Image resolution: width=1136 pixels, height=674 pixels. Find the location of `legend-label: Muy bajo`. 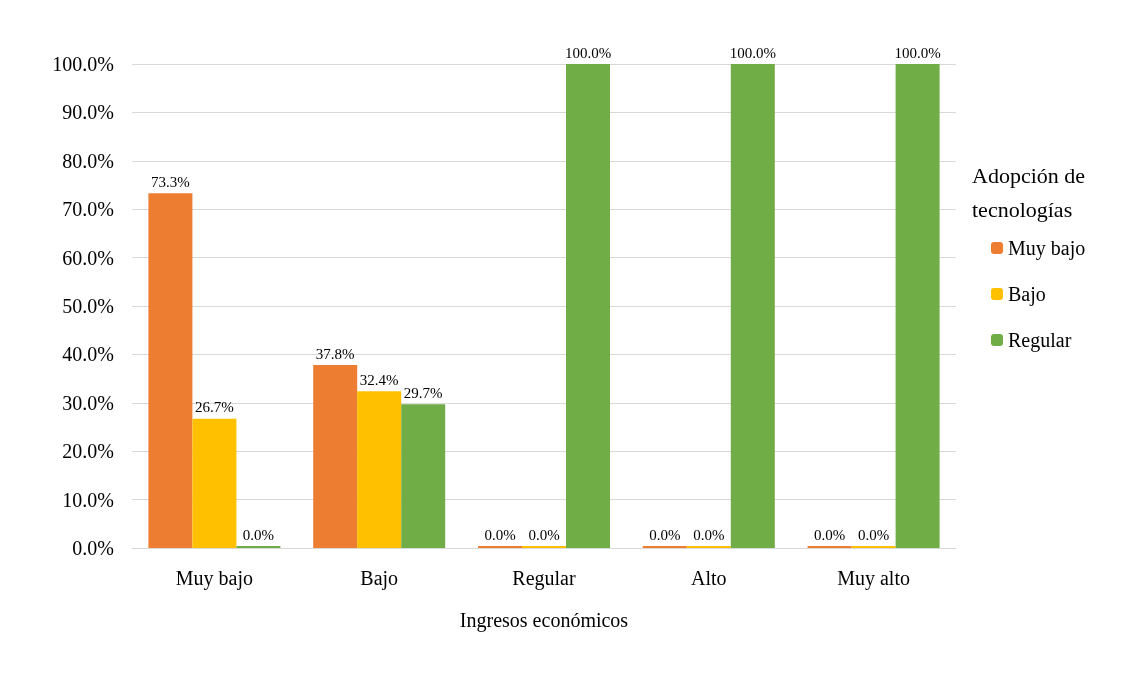

legend-label: Muy bajo is located at coordinates (1047, 248).